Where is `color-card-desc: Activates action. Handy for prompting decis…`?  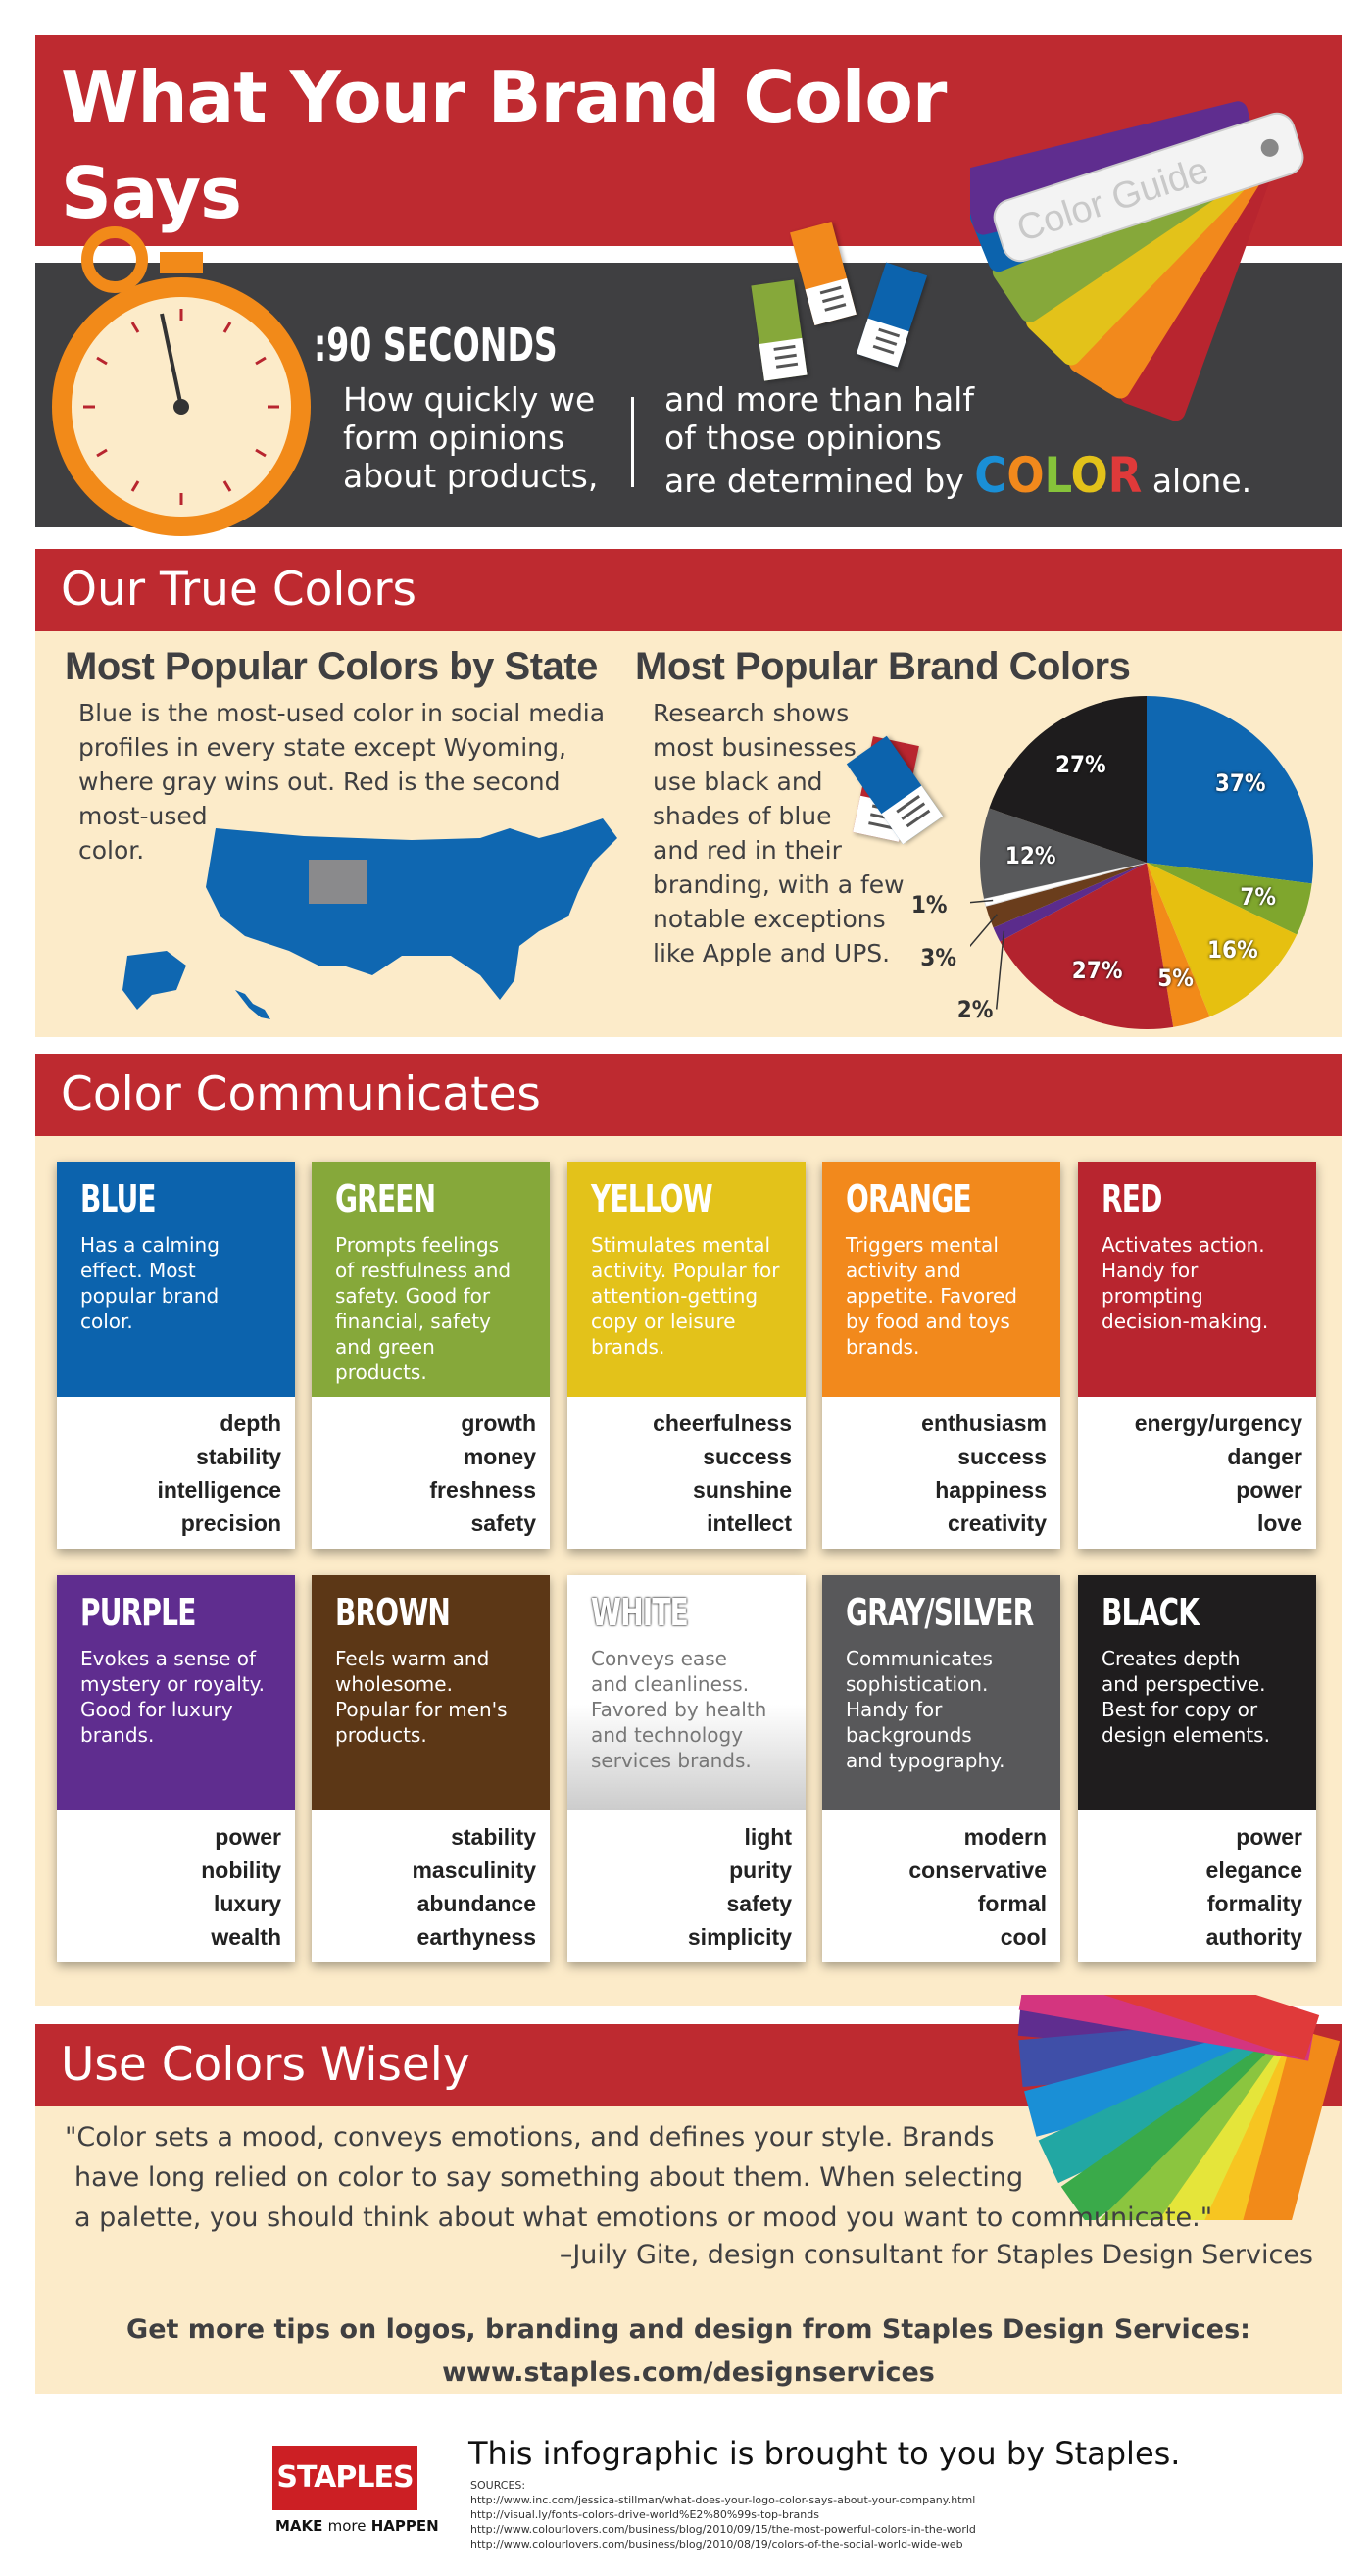
color-card-desc: Activates action. Handy for prompting decis… is located at coordinates (1185, 1283).